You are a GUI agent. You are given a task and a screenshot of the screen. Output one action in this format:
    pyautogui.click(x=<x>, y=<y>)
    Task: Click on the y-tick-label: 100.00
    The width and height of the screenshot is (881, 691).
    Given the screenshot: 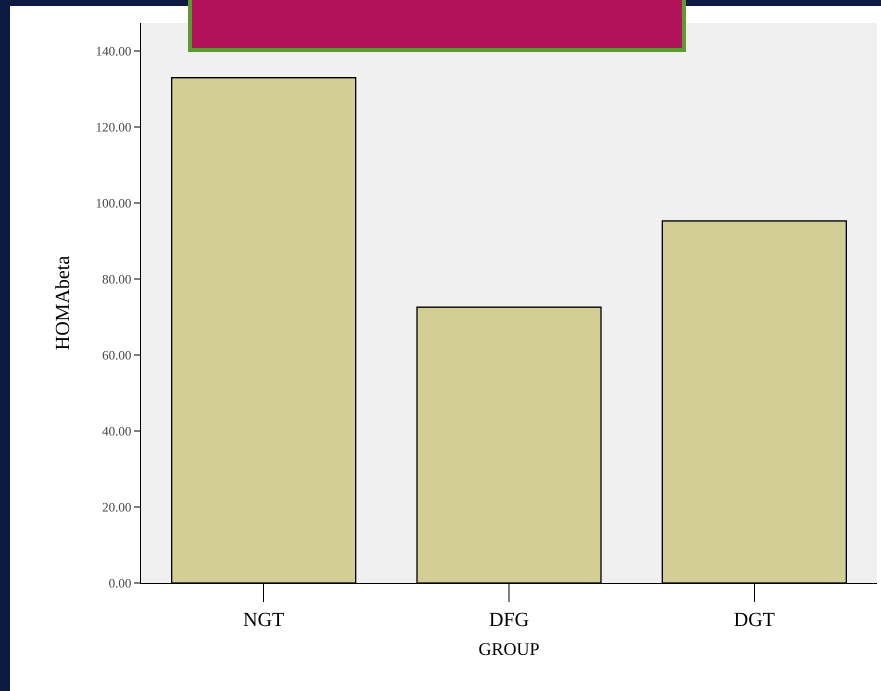 What is the action you would take?
    pyautogui.click(x=114, y=203)
    